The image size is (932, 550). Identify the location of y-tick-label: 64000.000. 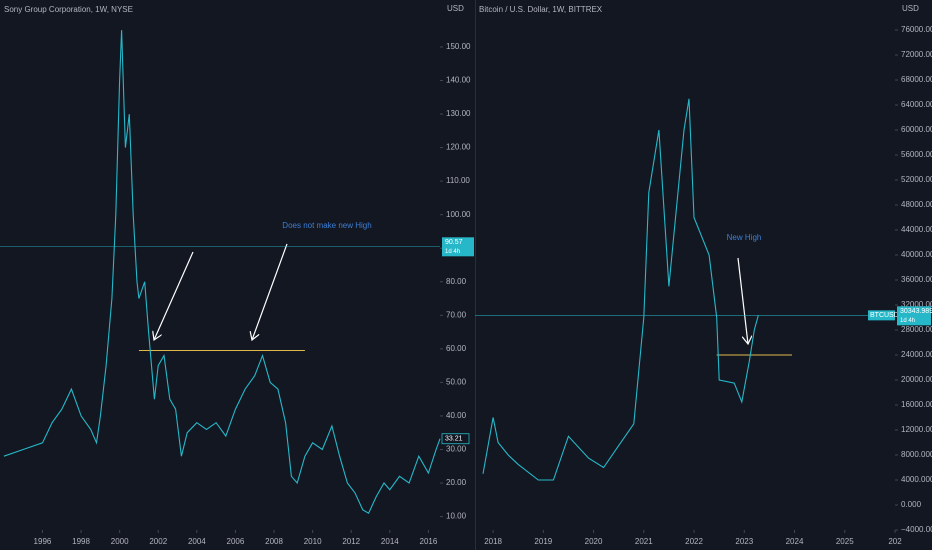
(916, 104).